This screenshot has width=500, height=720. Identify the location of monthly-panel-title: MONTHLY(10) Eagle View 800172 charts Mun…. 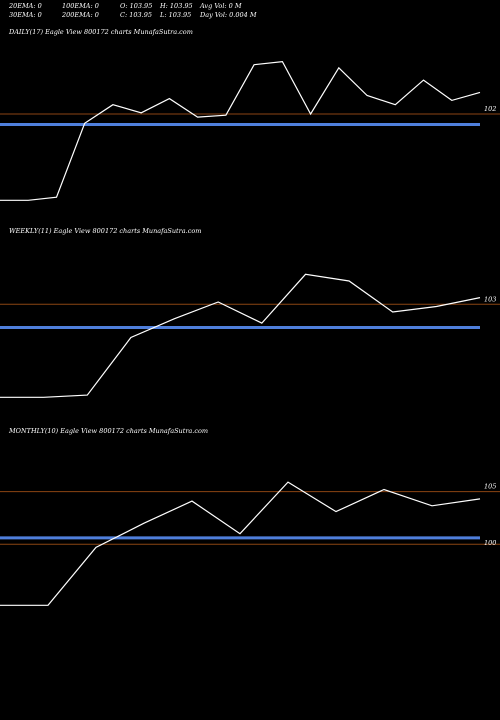
(109, 431).